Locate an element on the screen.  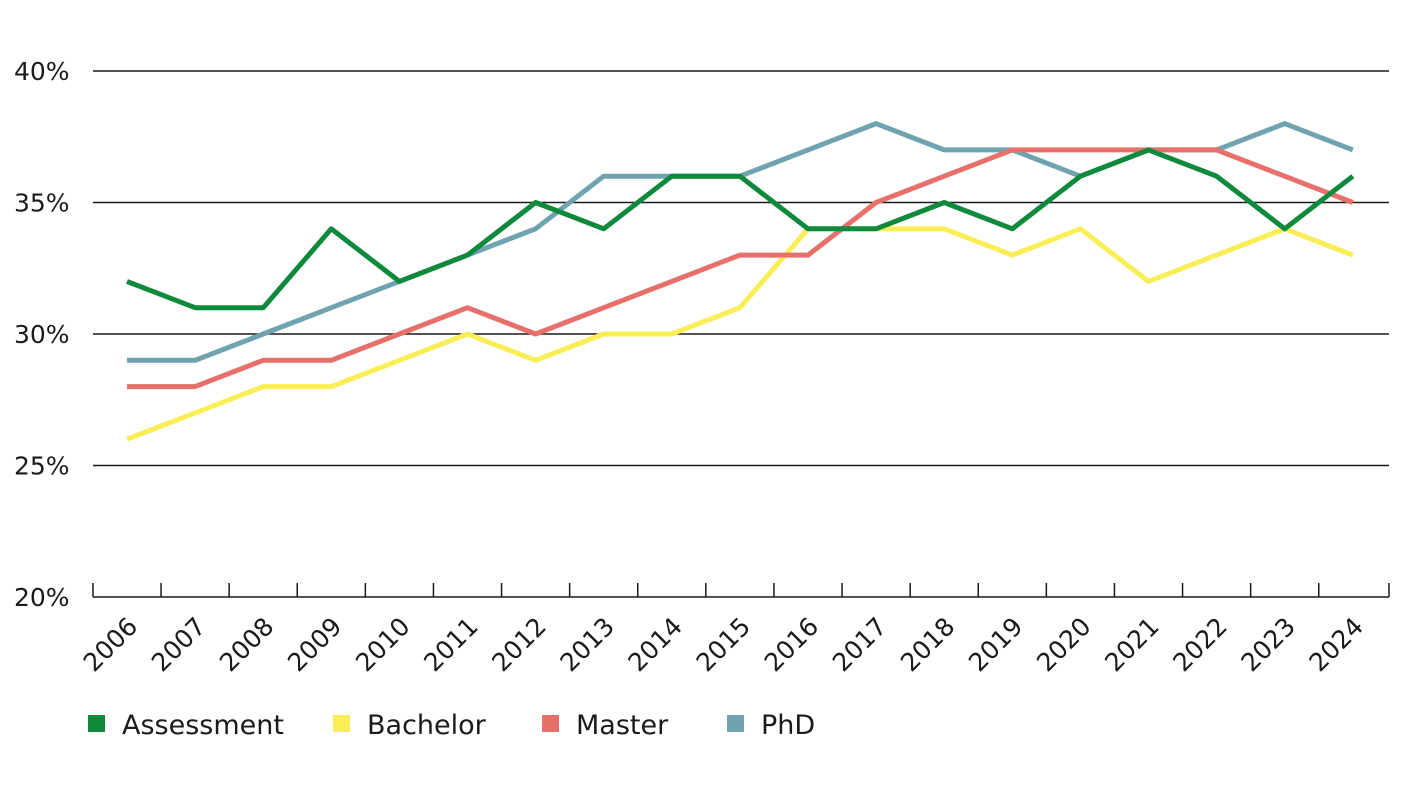
x-tick-label: 2012 is located at coordinates (518, 644).